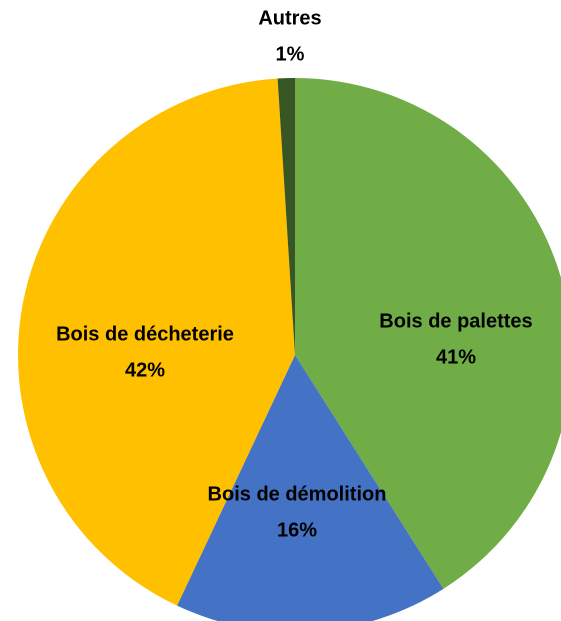 This screenshot has width=561, height=621. What do you see at coordinates (145, 370) in the screenshot?
I see `slice-value: 42%` at bounding box center [145, 370].